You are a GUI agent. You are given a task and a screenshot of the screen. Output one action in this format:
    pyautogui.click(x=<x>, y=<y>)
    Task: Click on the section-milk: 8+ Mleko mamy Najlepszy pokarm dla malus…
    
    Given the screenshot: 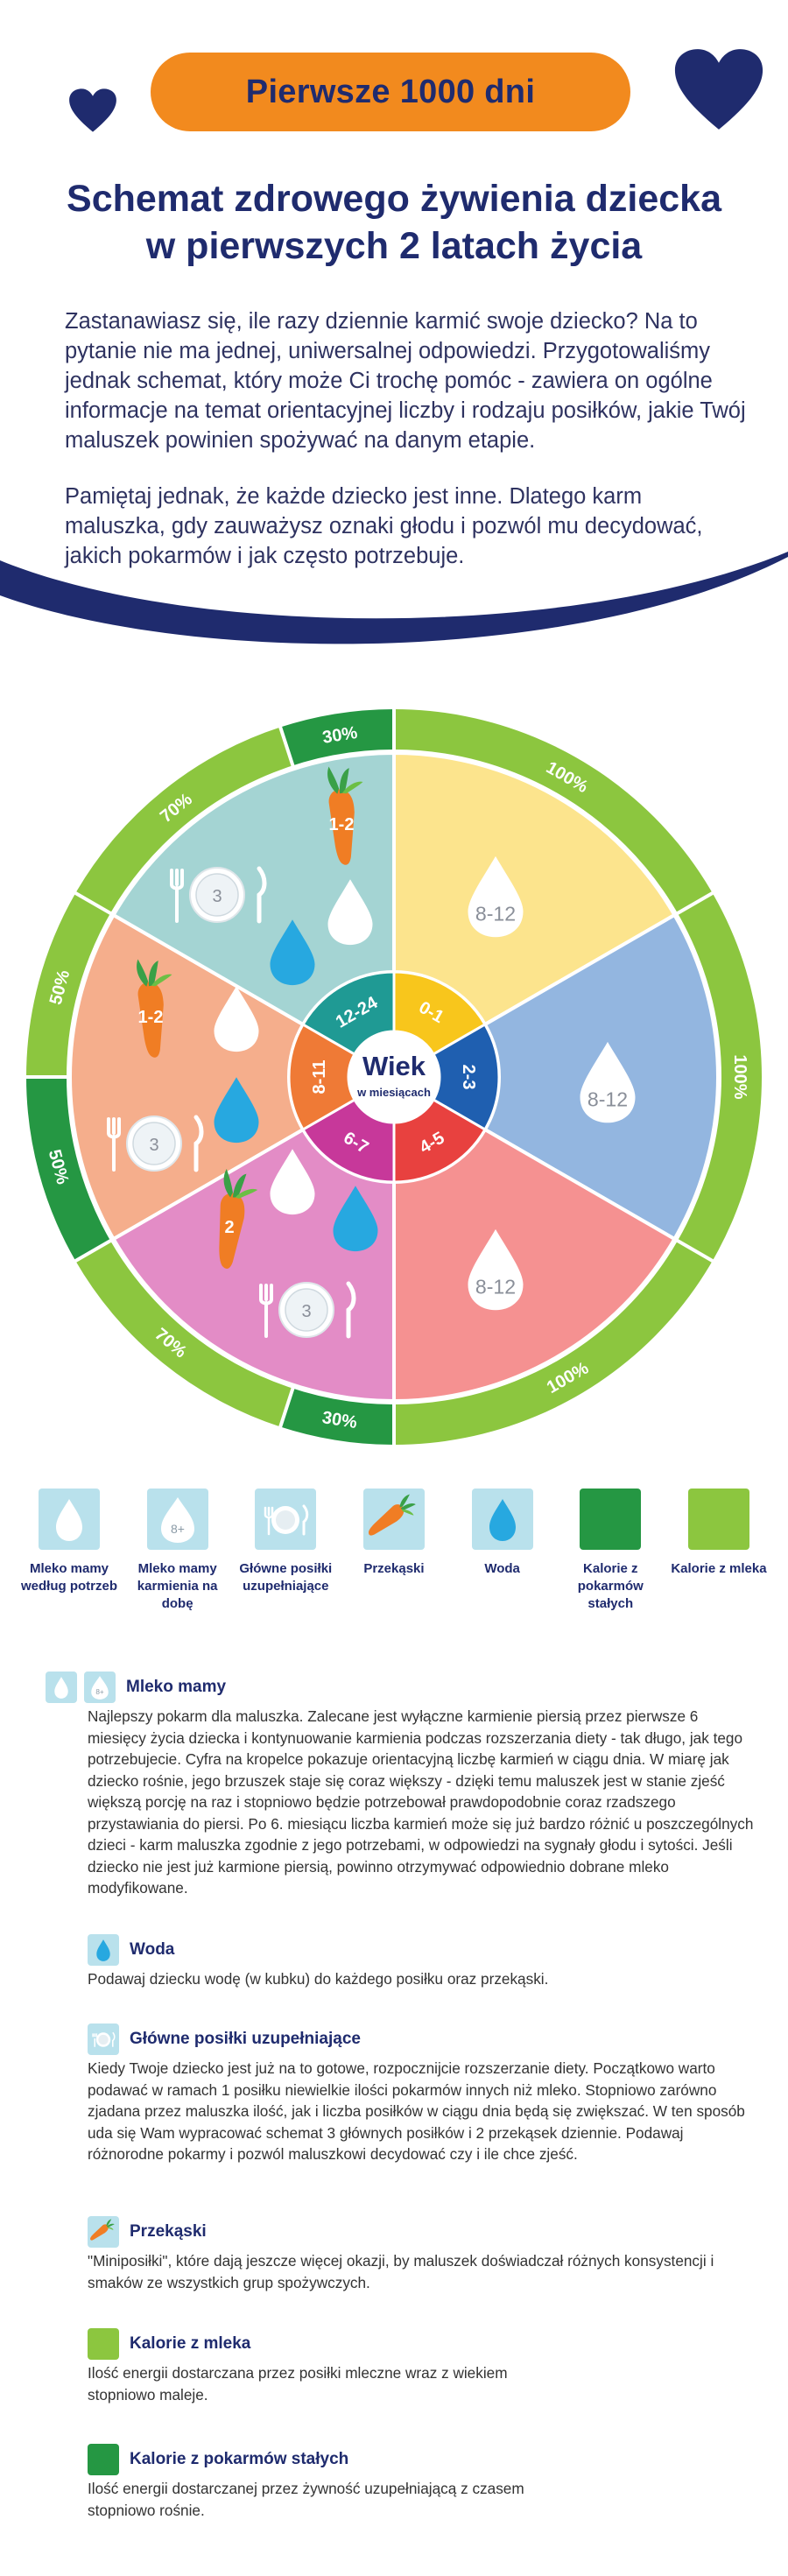 What is the action you would take?
    pyautogui.click(x=400, y=1785)
    